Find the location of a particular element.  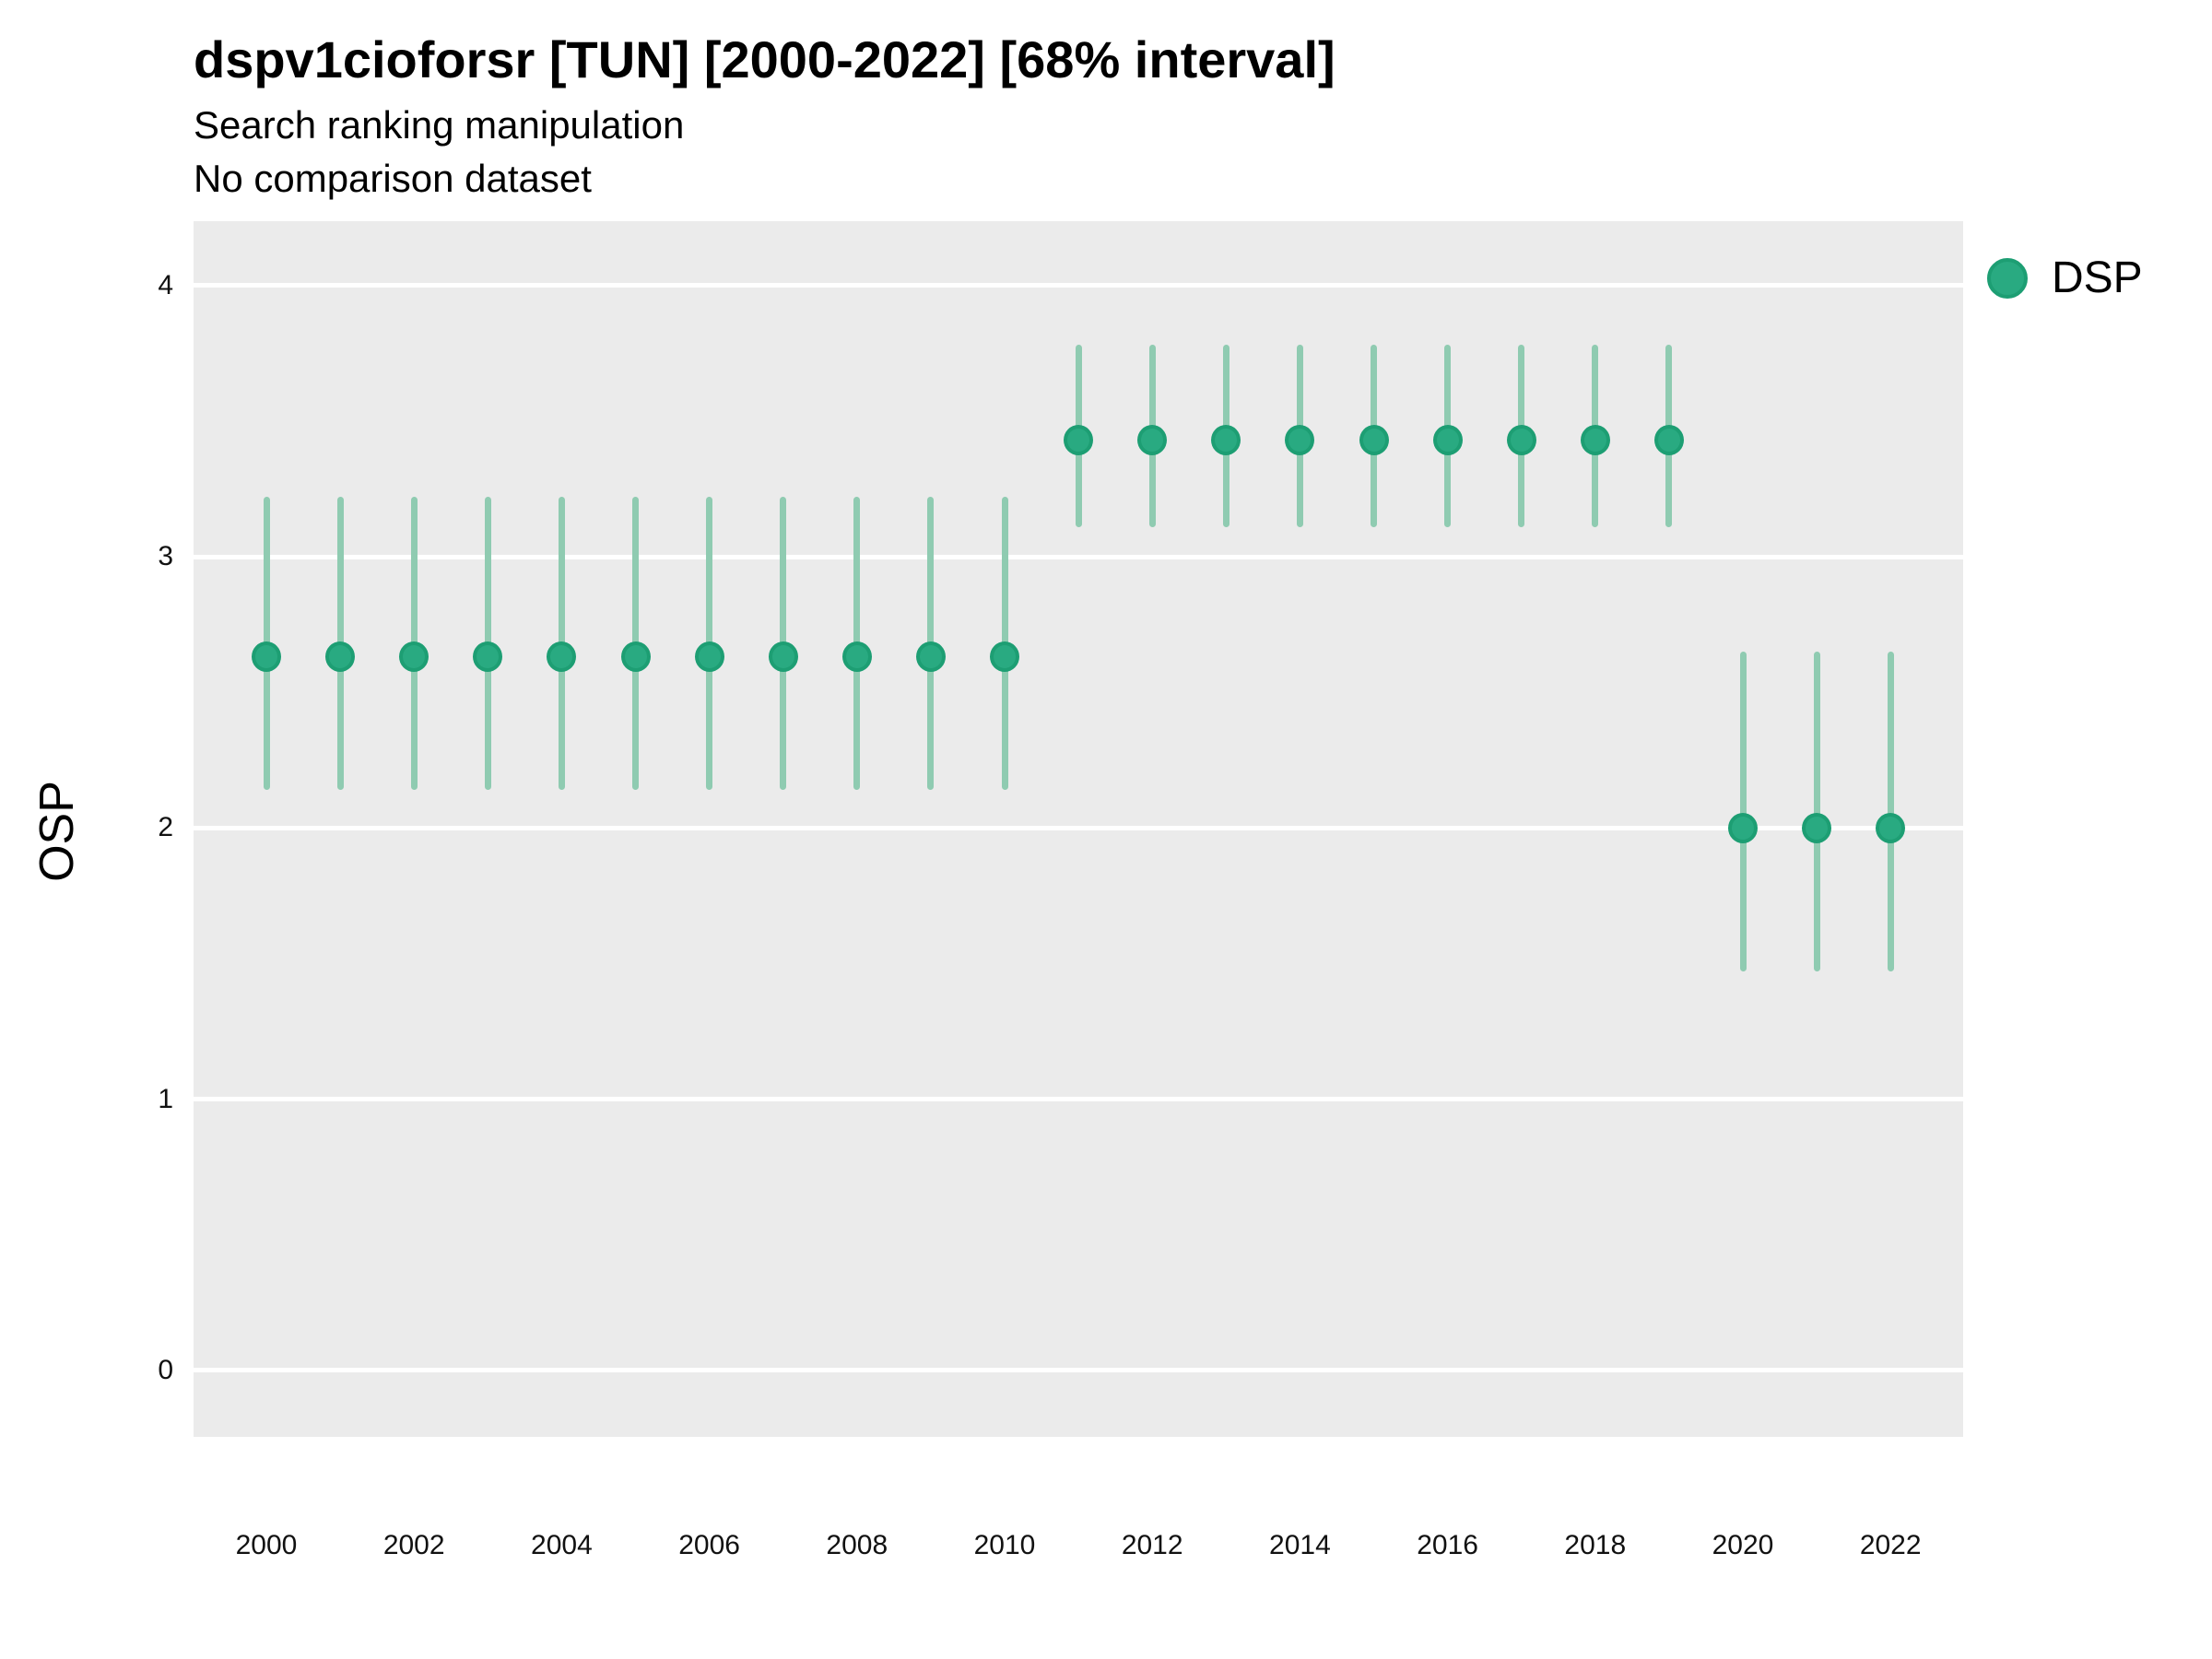

legend-label: DSP is located at coordinates (2097, 277).